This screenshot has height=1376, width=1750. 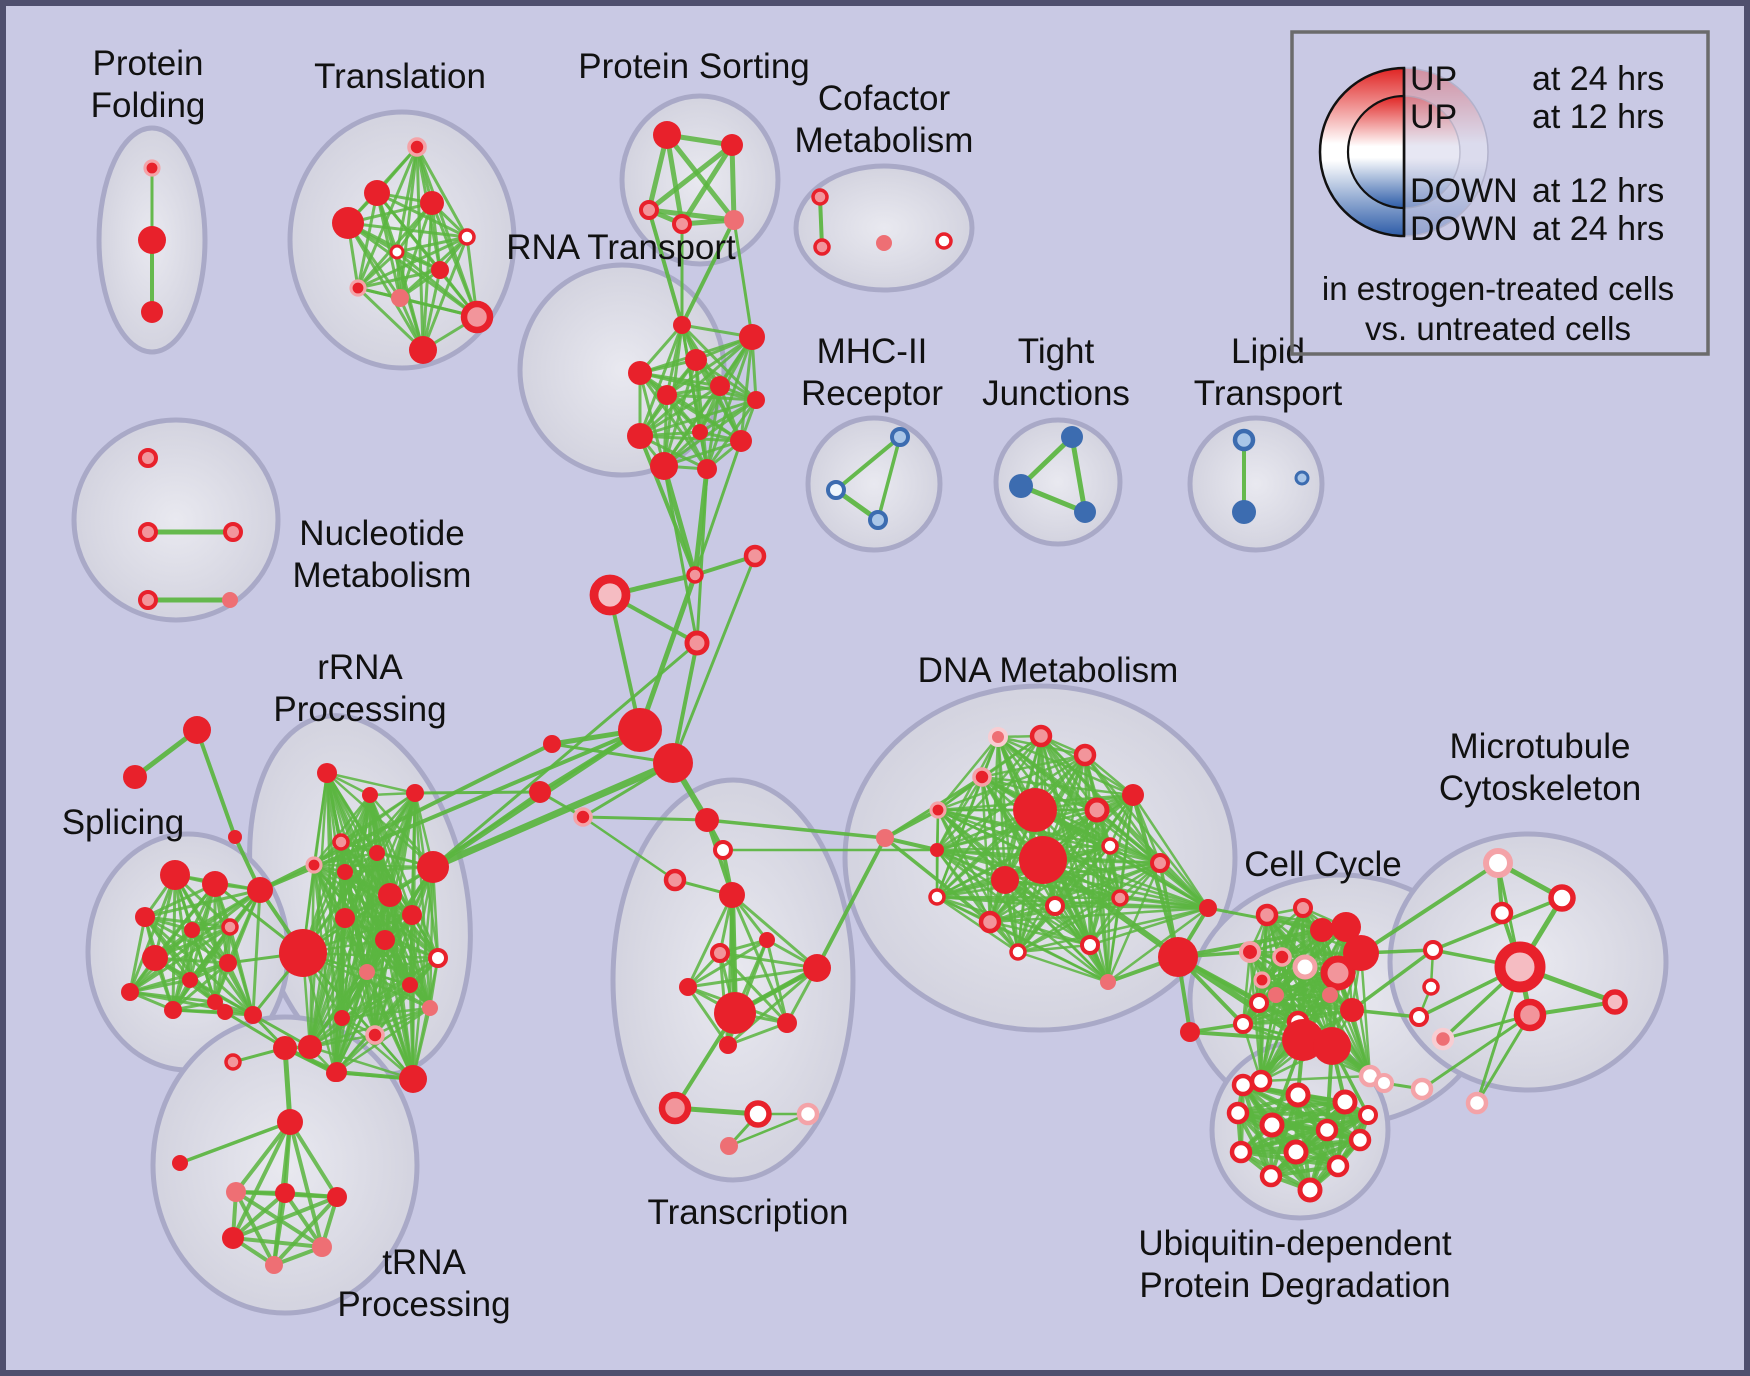 What do you see at coordinates (155, 958) in the screenshot?
I see `gene-node-sp7` at bounding box center [155, 958].